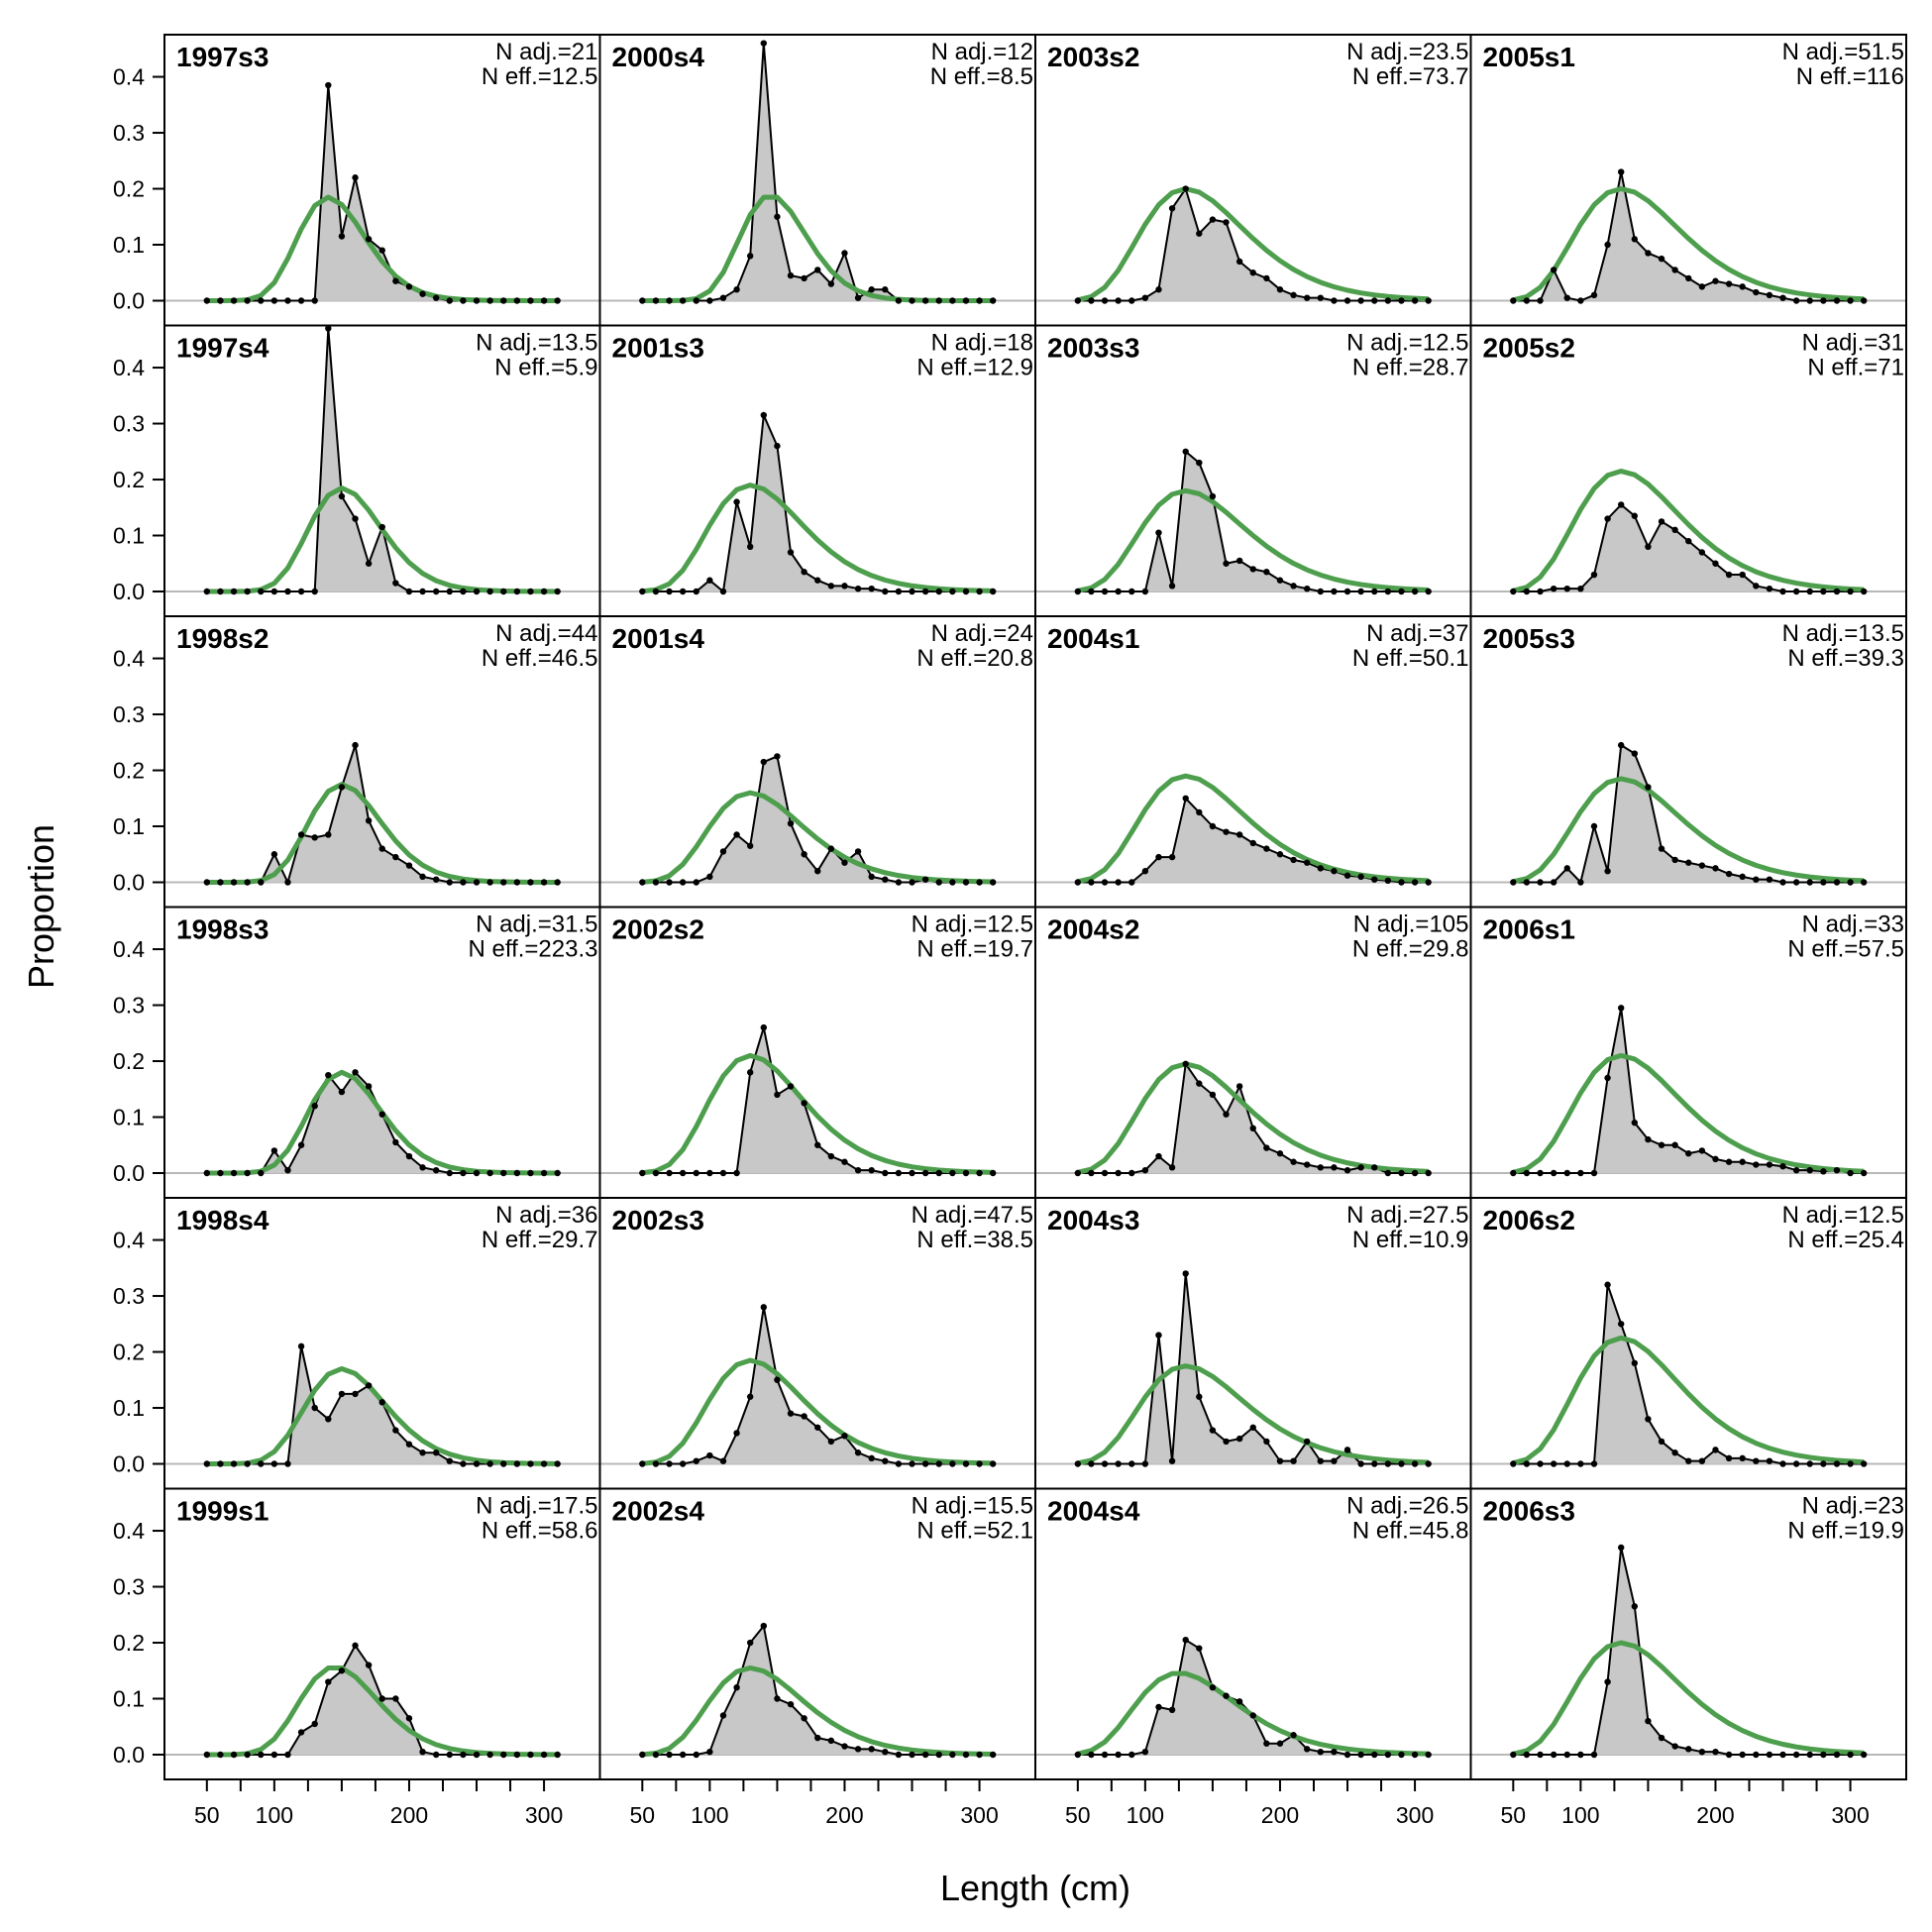  What do you see at coordinates (1035, 1888) in the screenshot?
I see `x-axis-title: Length (cm)` at bounding box center [1035, 1888].